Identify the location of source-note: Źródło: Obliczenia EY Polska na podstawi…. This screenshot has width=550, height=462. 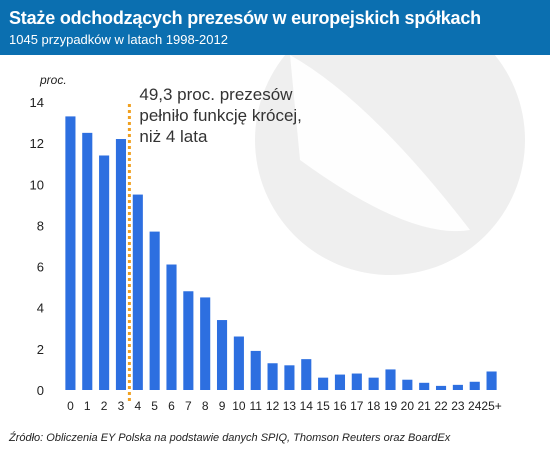
(230, 438).